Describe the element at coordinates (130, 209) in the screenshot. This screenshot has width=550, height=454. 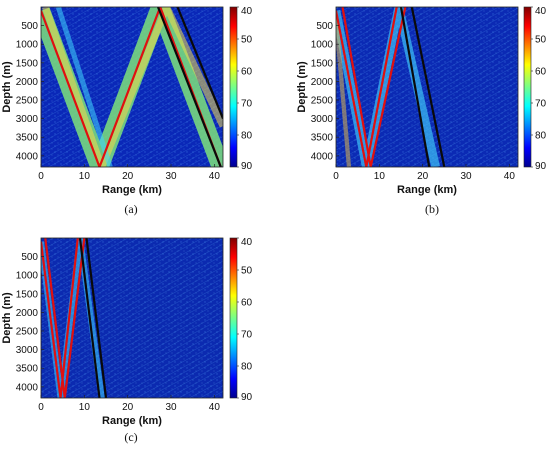
I see `panel-caption: (a)` at that location.